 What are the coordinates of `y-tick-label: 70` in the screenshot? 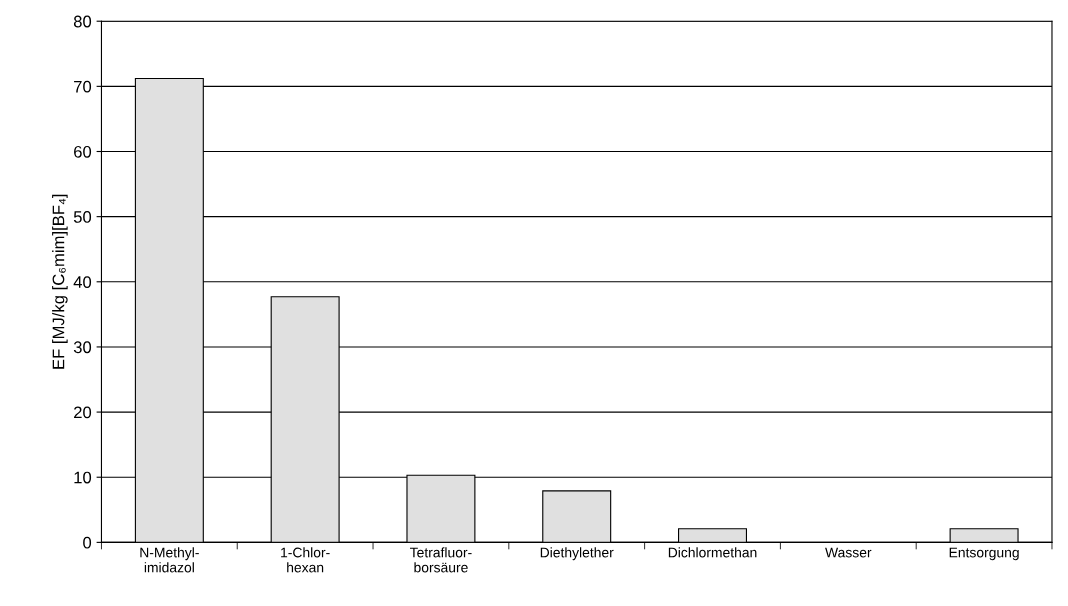 It's located at (83, 86).